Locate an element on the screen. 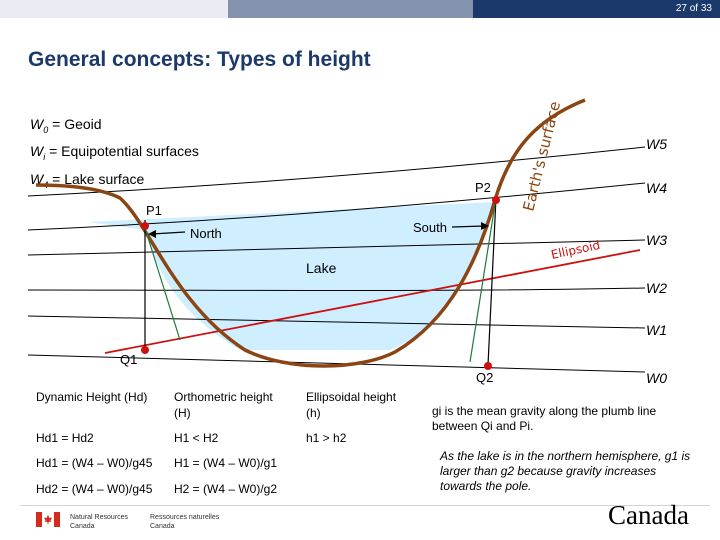  w4-label: W4 is located at coordinates (656, 188).